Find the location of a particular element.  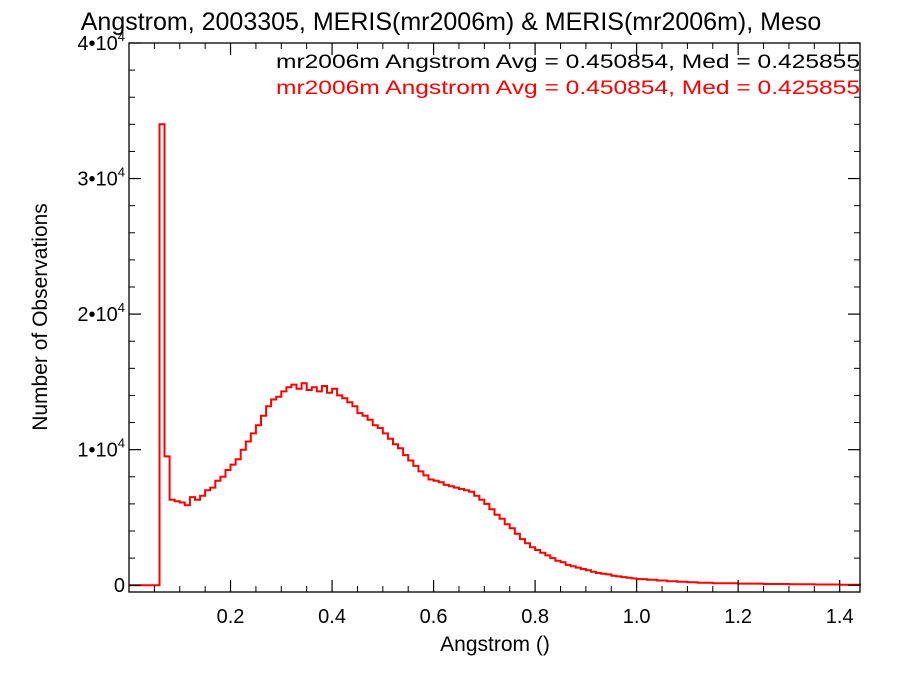

x-tick-label: 1.2 is located at coordinates (738, 617).